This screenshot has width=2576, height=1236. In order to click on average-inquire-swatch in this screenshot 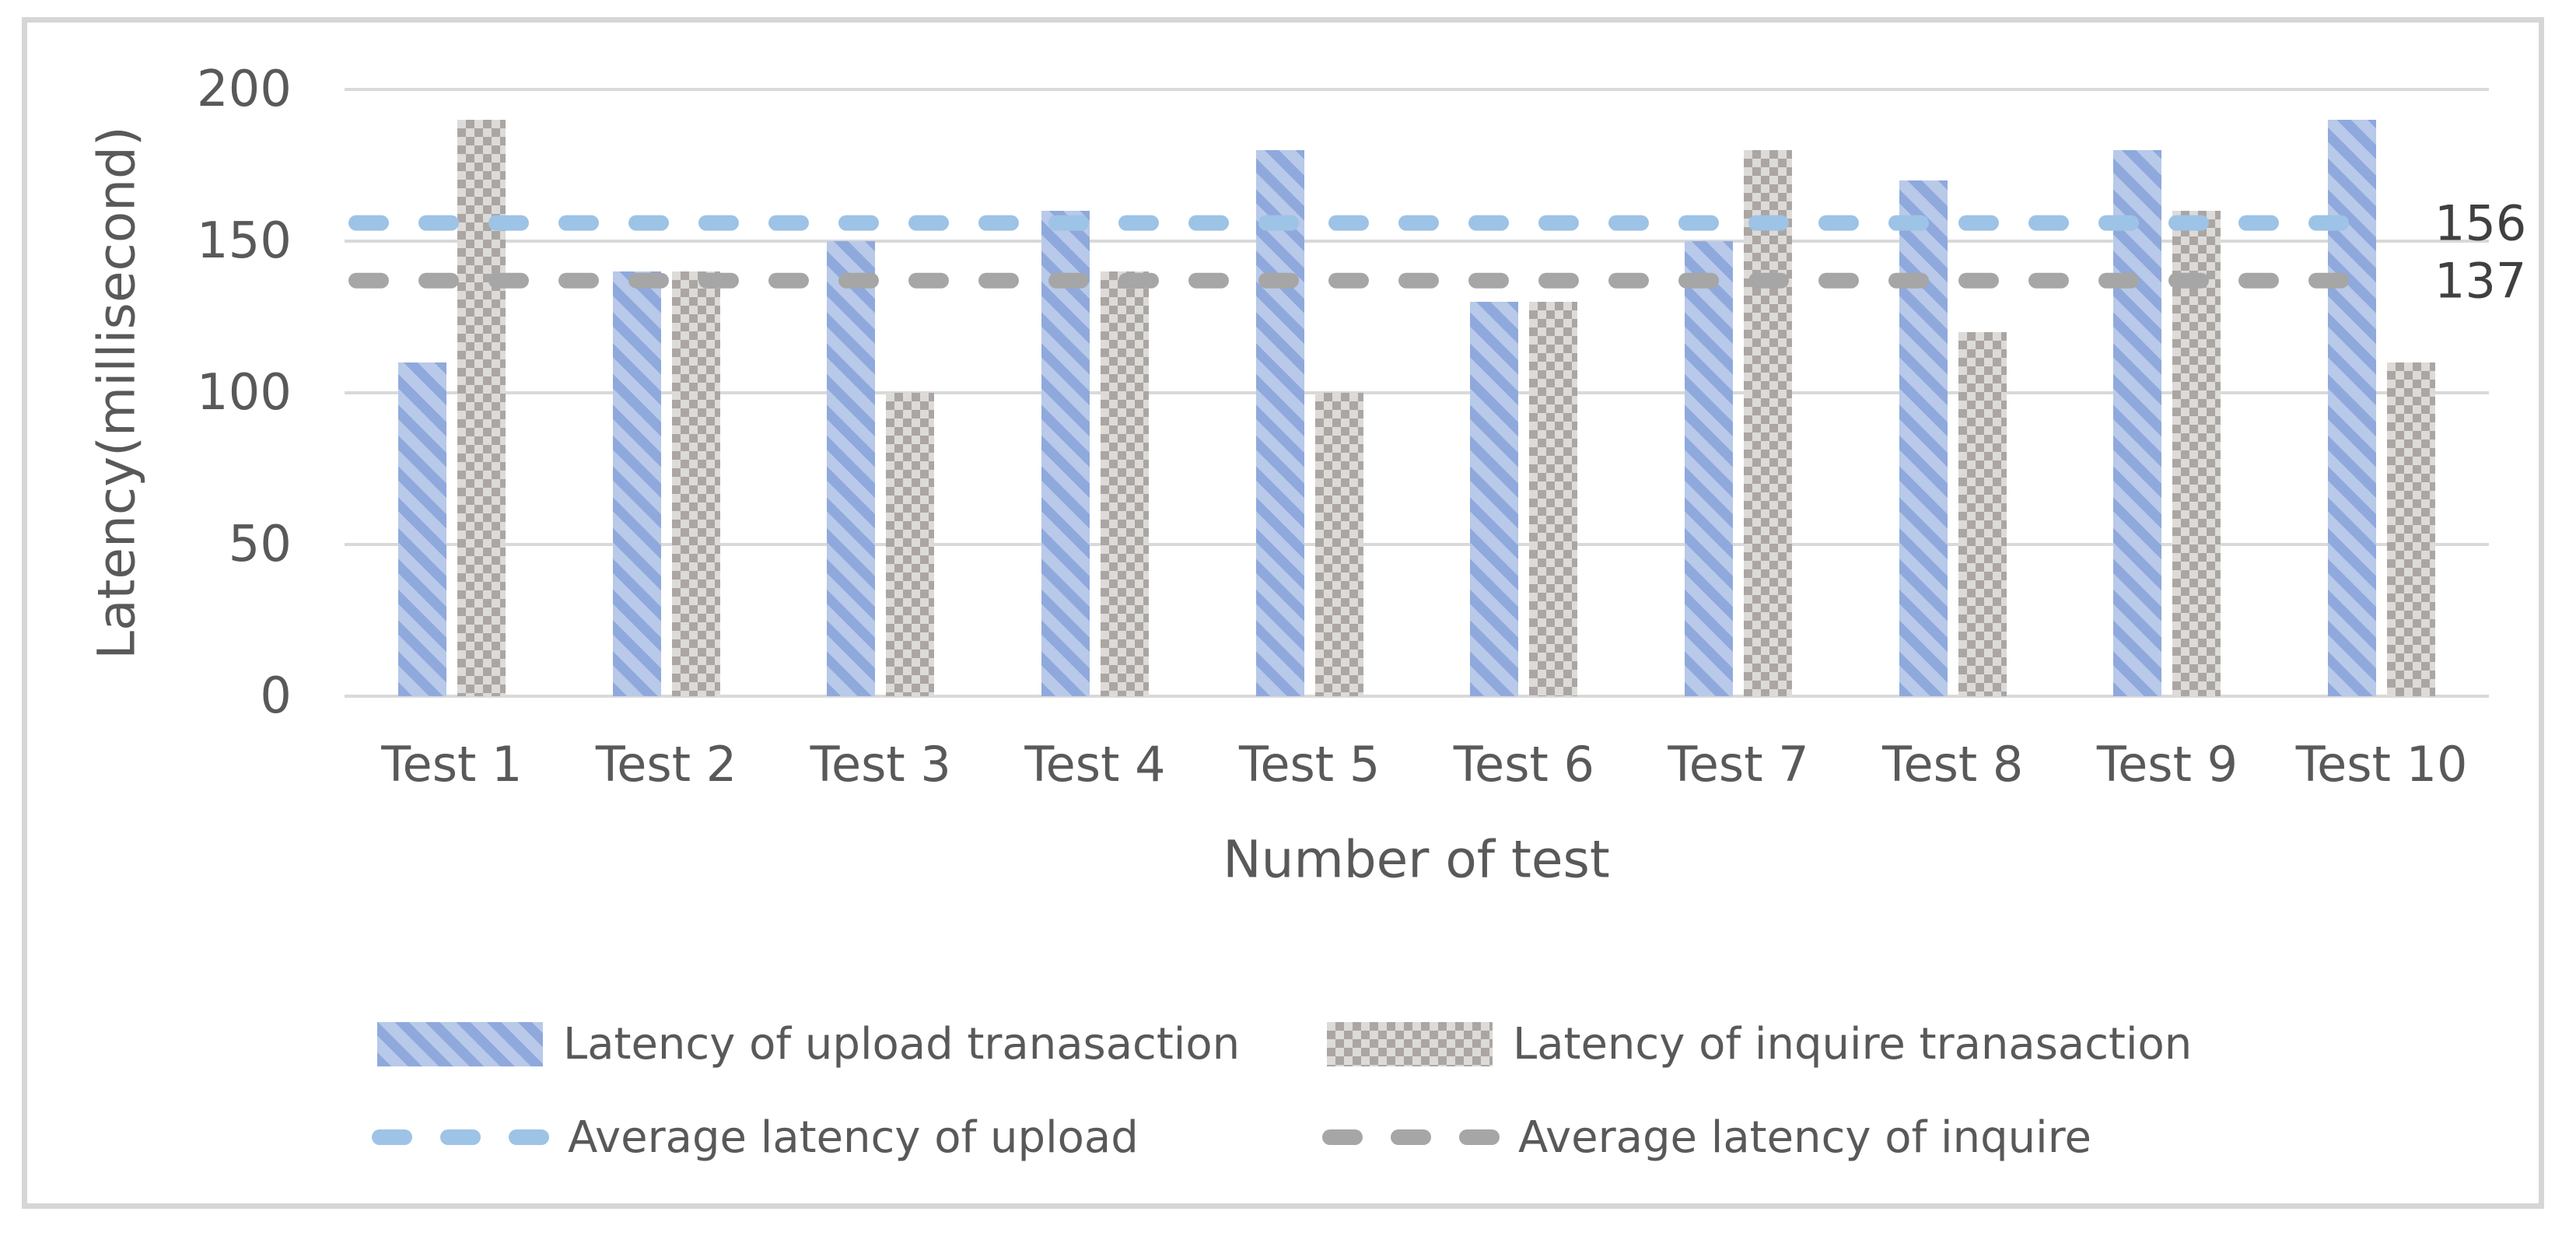, I will do `click(1411, 1137)`.